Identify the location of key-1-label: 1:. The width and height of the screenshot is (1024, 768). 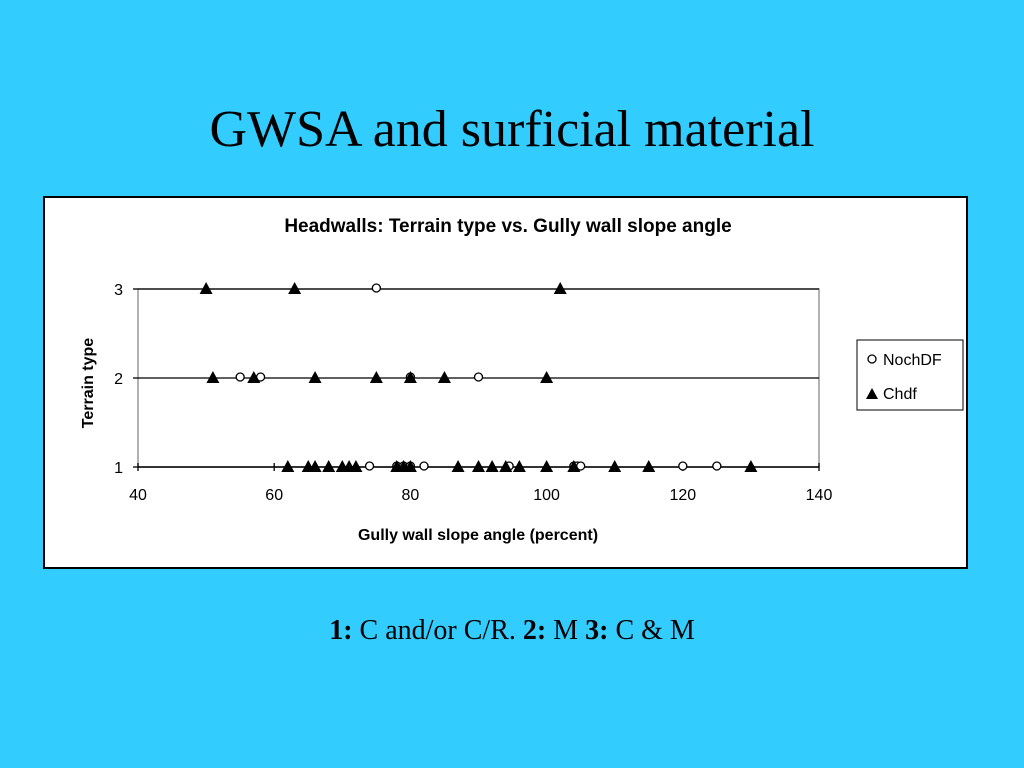
(341, 630).